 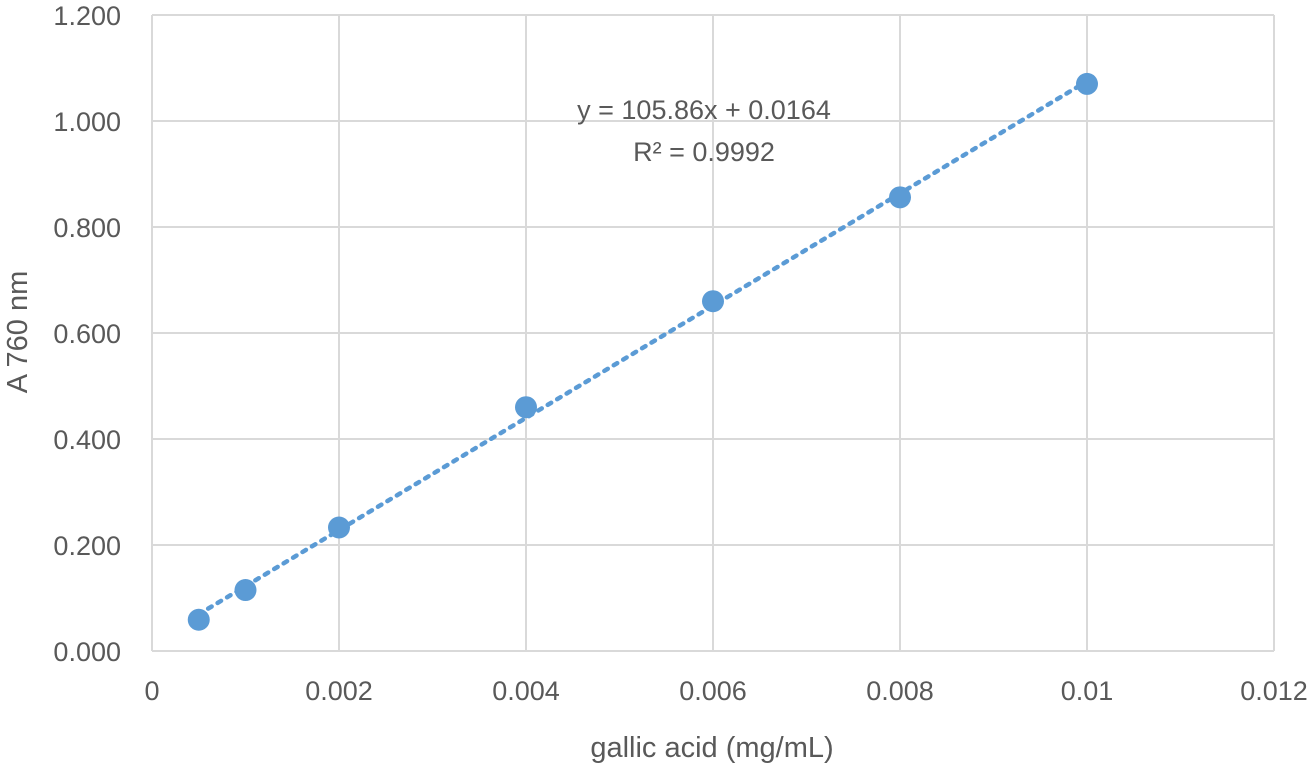 What do you see at coordinates (704, 110) in the screenshot?
I see `trendline-equation: y = 105.86x + 0.0164` at bounding box center [704, 110].